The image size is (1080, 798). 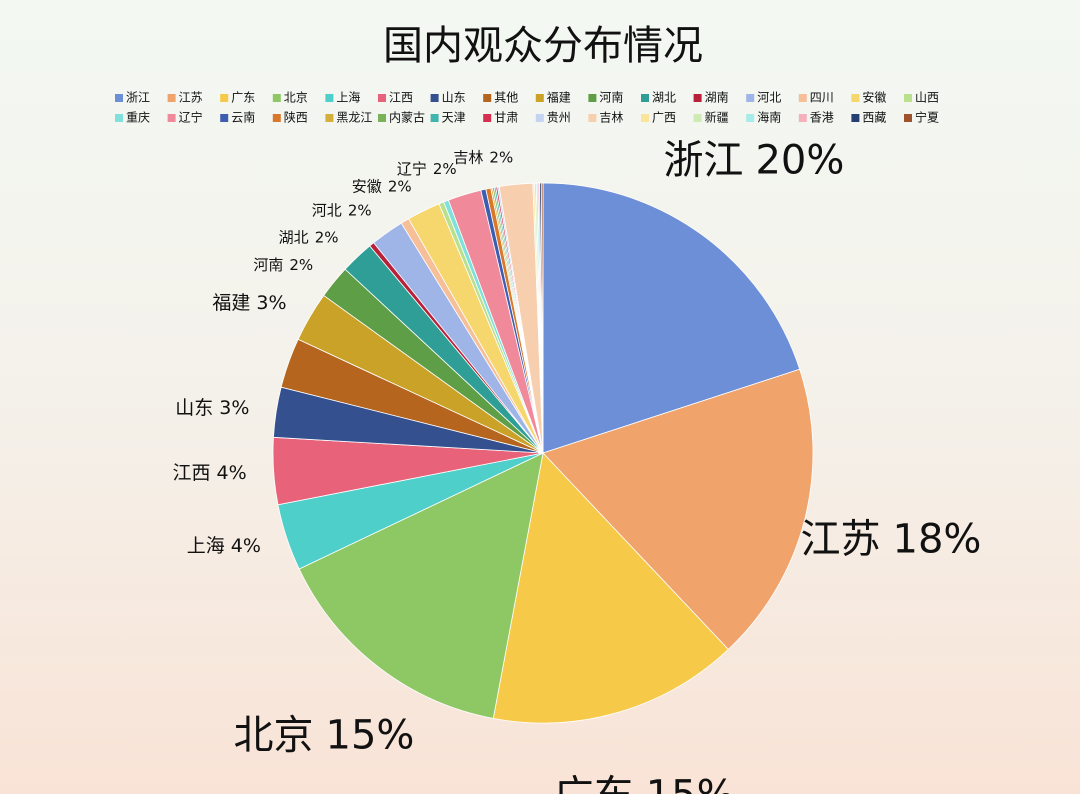 What do you see at coordinates (401, 98) in the screenshot?
I see `legend-label: 江西` at bounding box center [401, 98].